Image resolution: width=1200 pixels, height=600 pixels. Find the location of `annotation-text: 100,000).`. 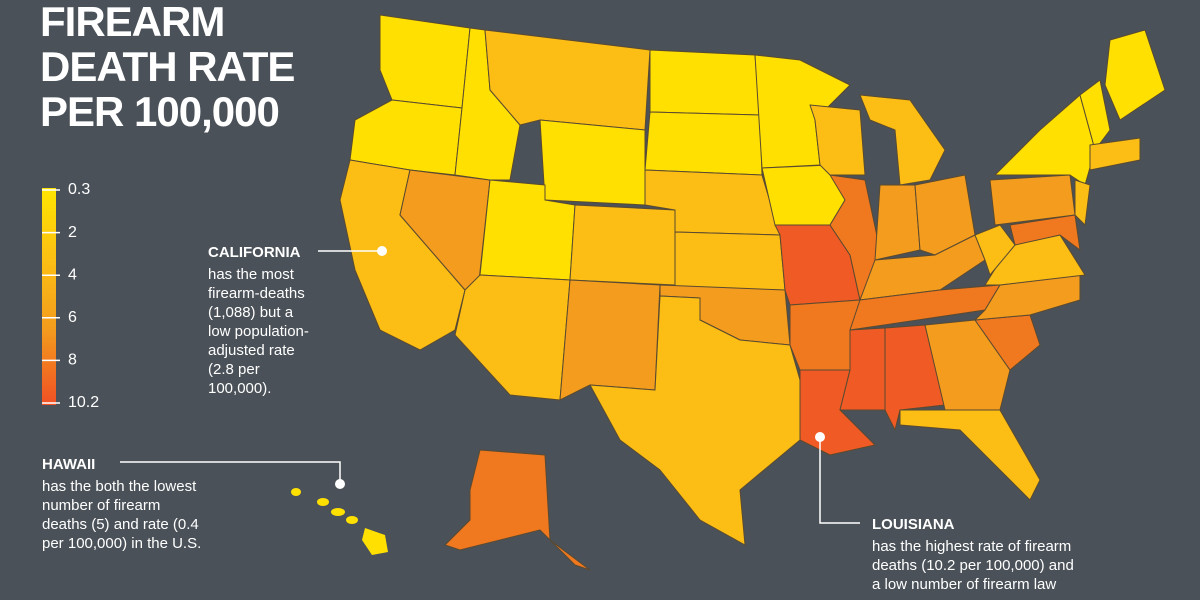

annotation-text: 100,000). is located at coordinates (239, 388).